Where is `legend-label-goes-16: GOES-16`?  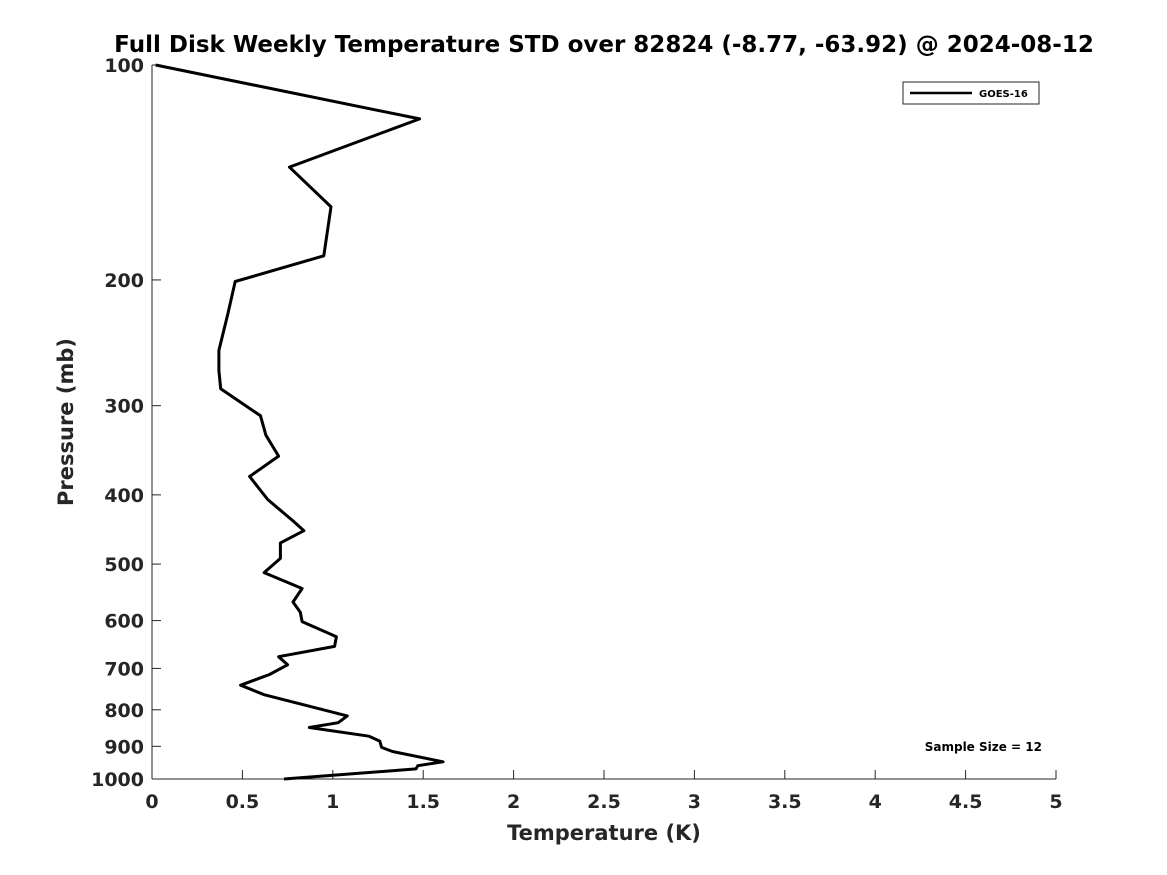 legend-label-goes-16: GOES-16 is located at coordinates (1003, 94).